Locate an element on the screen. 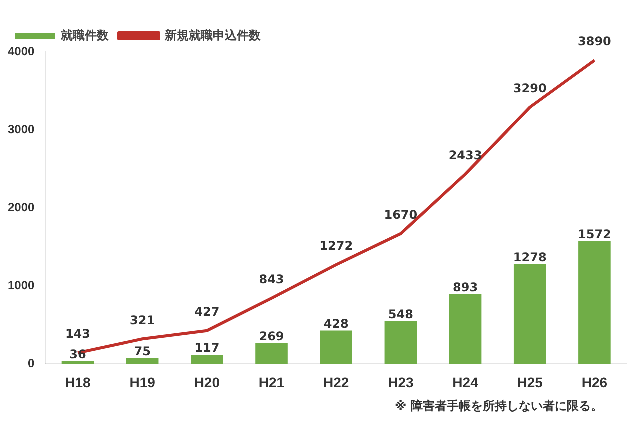 Image resolution: width=642 pixels, height=423 pixels. data-label: 75 is located at coordinates (142, 351).